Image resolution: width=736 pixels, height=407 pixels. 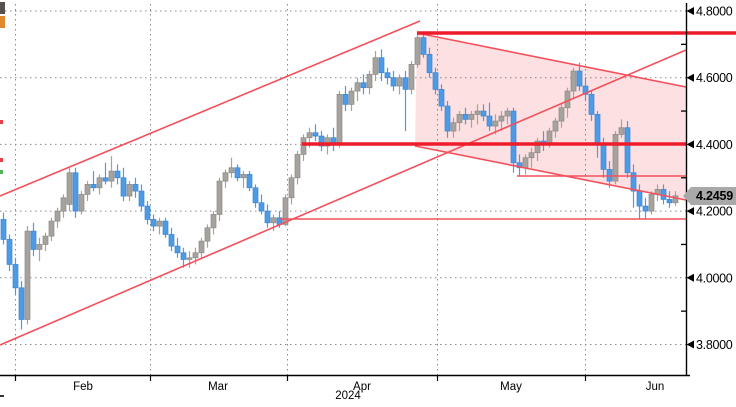 I want to click on y-axis-label: 4.6000, so click(x=714, y=78).